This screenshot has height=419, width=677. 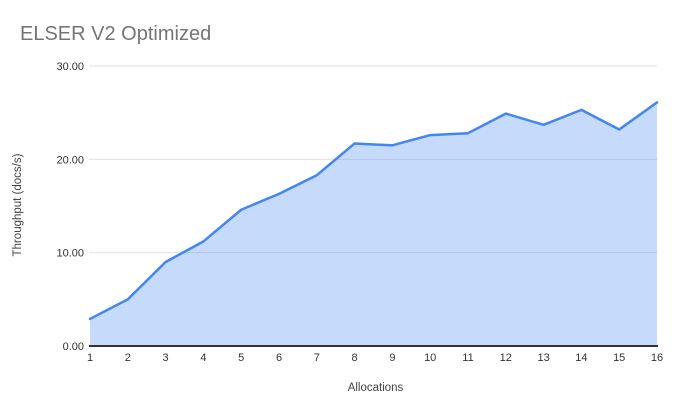 What do you see at coordinates (467, 358) in the screenshot?
I see `x-tick-label: 11` at bounding box center [467, 358].